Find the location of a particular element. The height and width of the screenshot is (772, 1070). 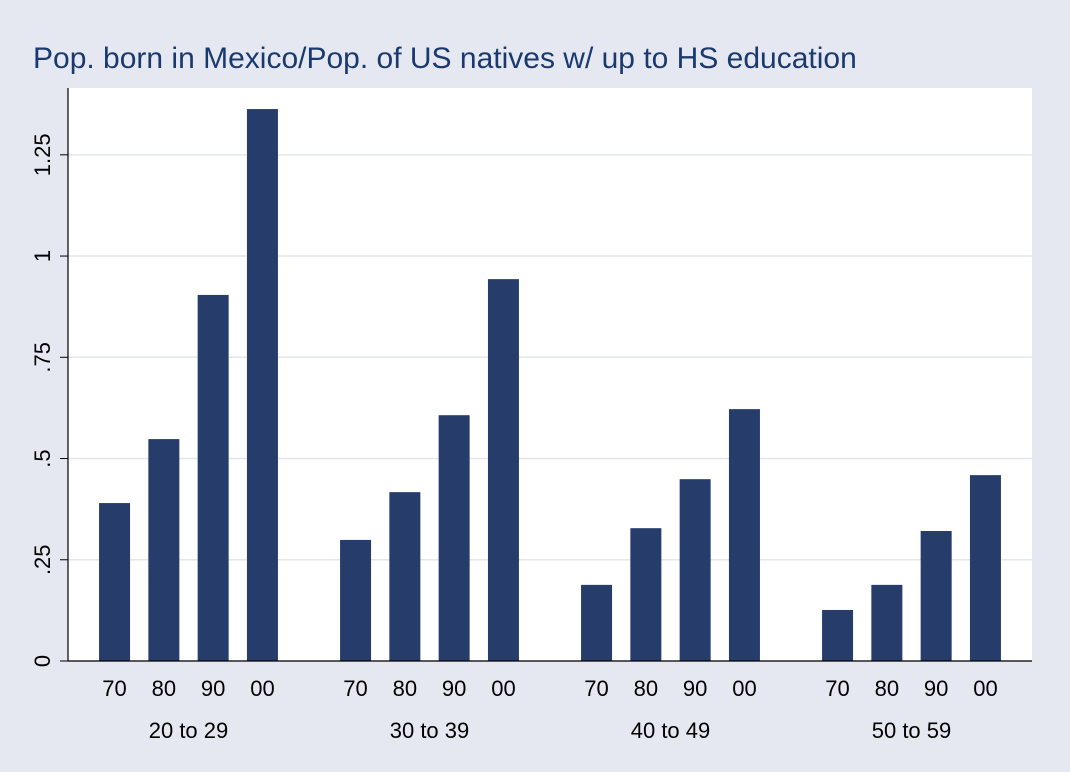

group-label: 30 to 39 is located at coordinates (430, 730).